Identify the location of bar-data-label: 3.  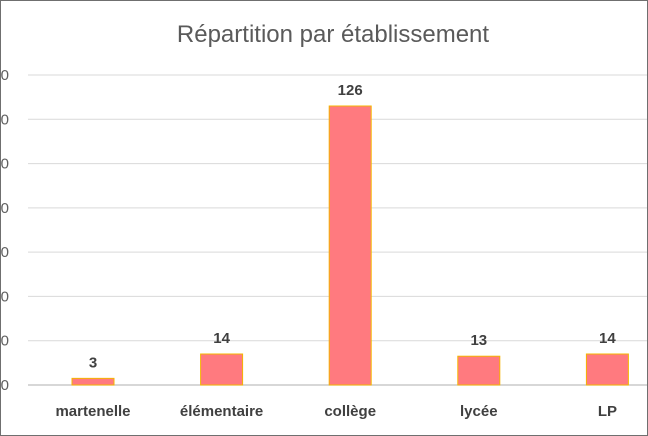
(93, 362).